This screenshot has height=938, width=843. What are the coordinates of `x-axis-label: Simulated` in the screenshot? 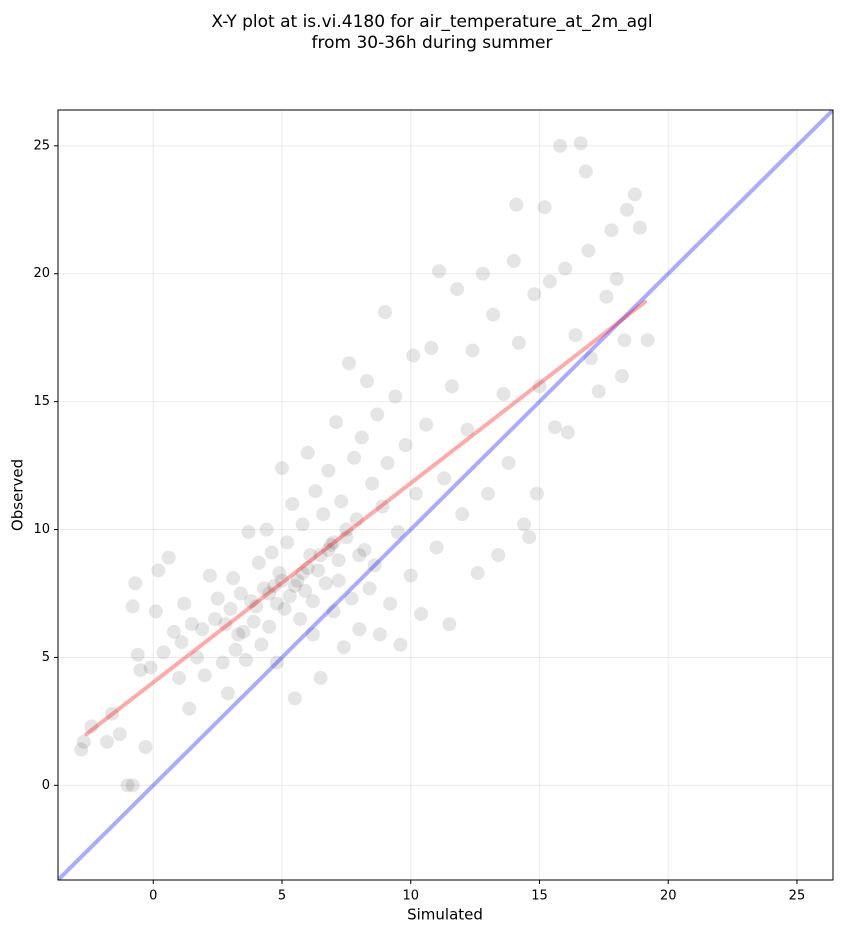 It's located at (445, 915).